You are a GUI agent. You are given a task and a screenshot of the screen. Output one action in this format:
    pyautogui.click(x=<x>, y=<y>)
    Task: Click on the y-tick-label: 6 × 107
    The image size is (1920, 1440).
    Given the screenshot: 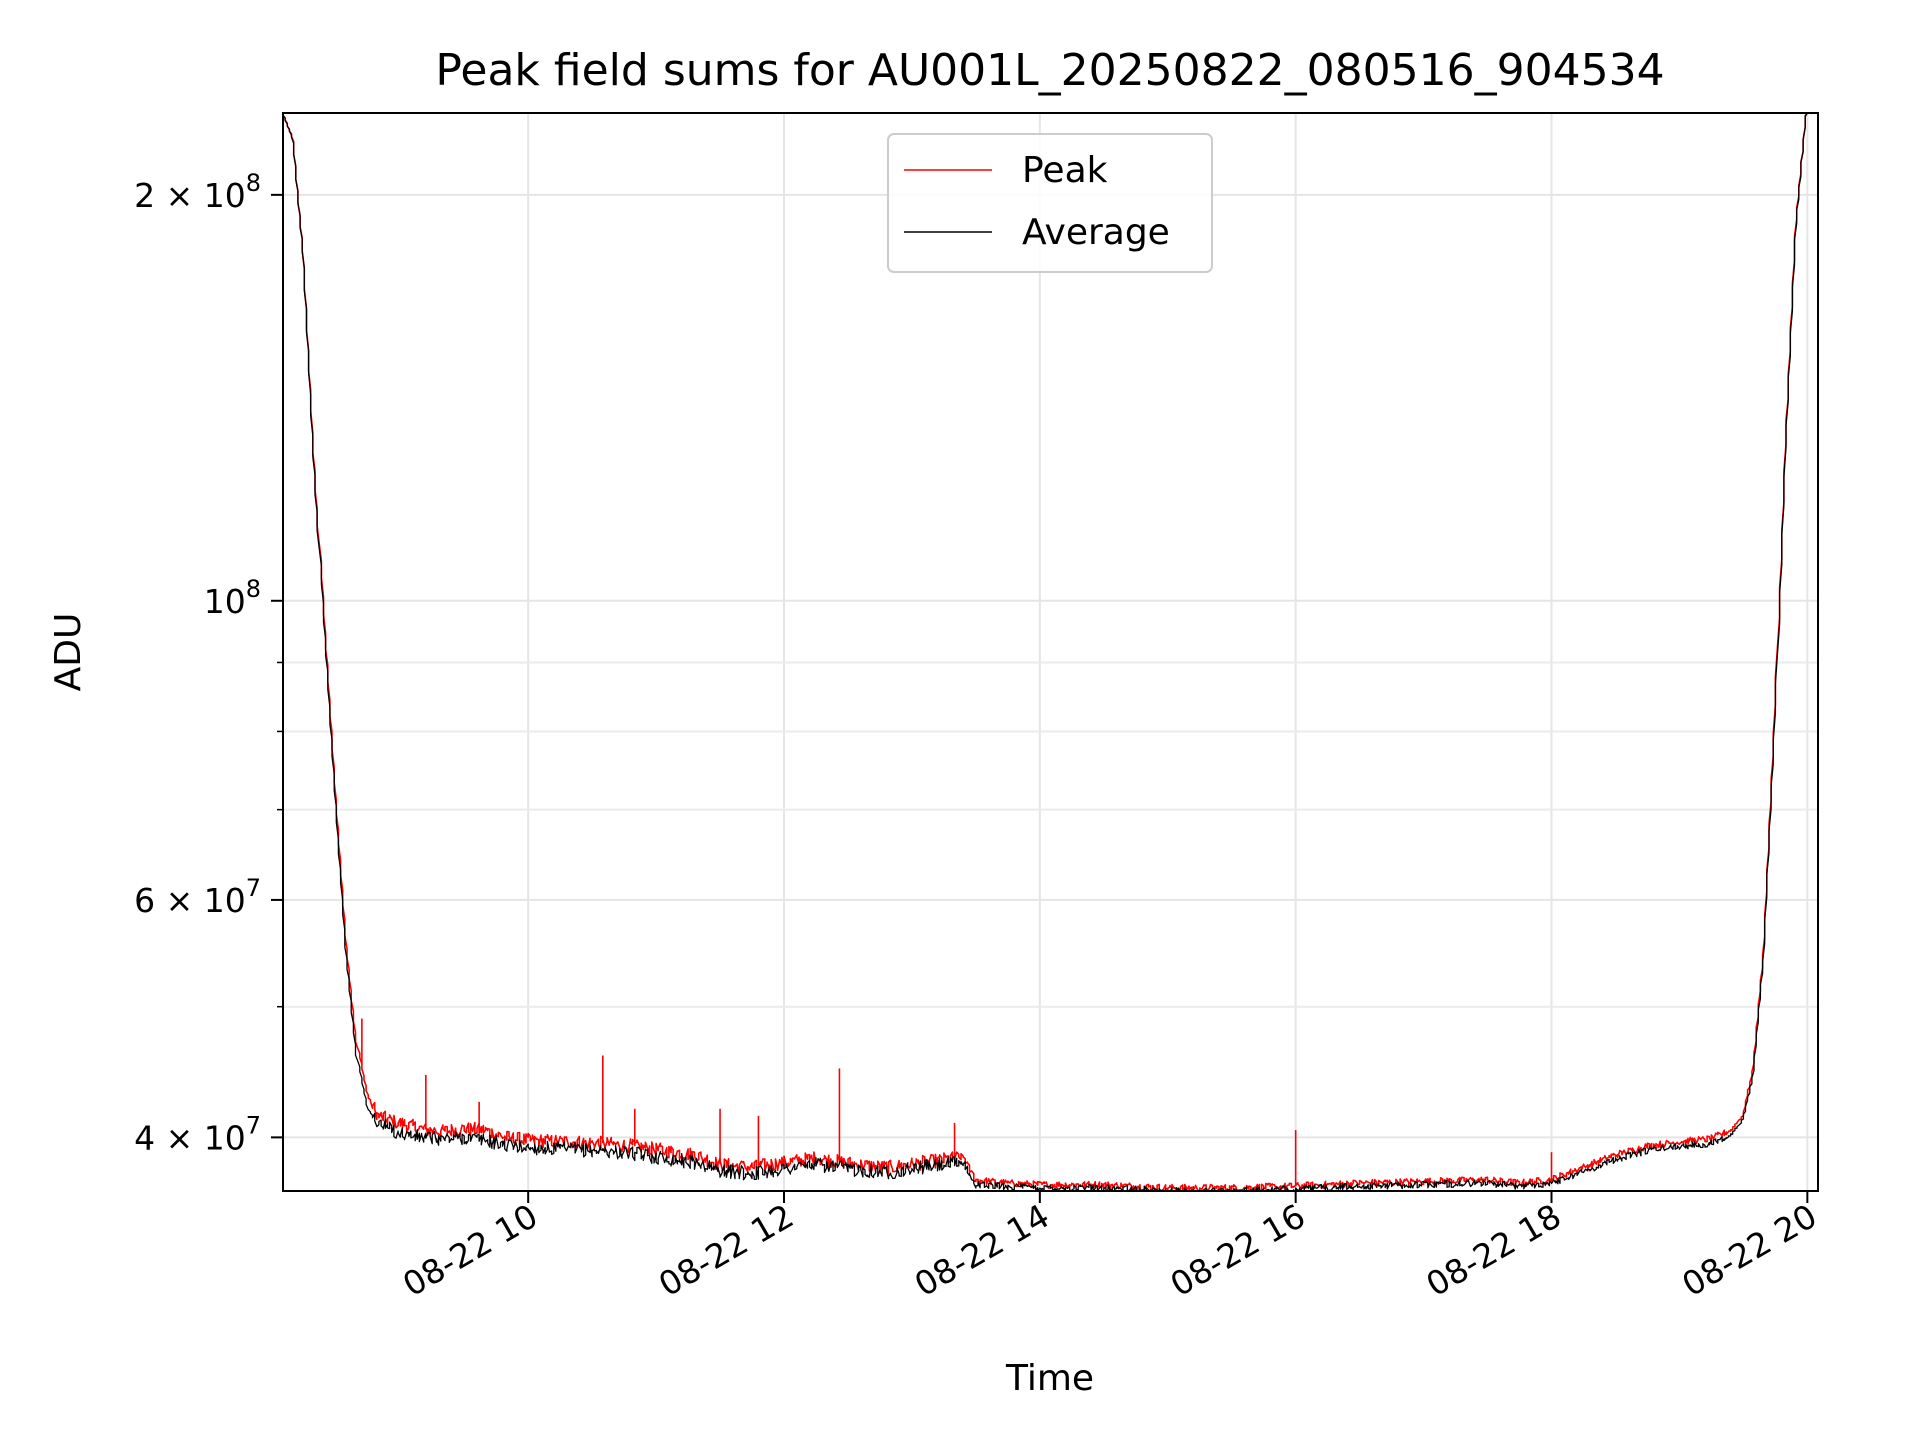 What is the action you would take?
    pyautogui.click(x=197, y=897)
    